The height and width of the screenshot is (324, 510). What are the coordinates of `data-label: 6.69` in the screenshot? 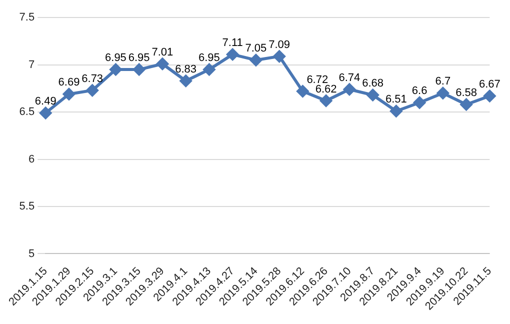 It's located at (69, 82).